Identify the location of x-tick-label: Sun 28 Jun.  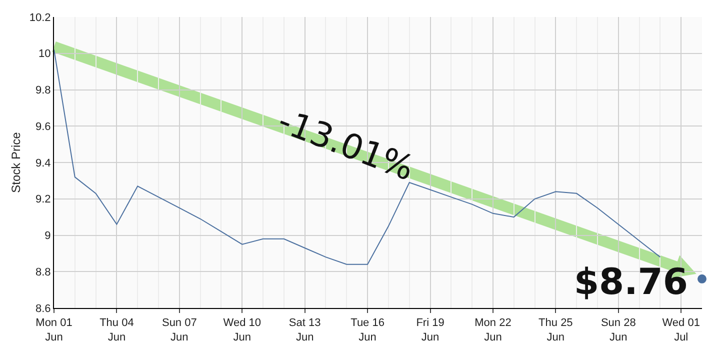
(618, 330).